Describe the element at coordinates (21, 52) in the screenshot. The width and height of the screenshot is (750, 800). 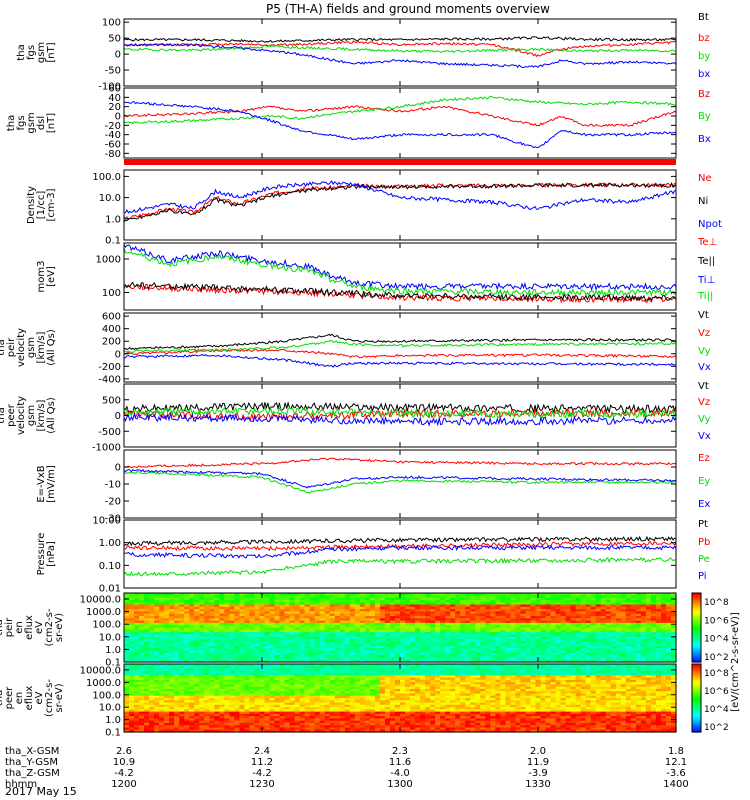
I see `y-axis-label-line: tha` at that location.